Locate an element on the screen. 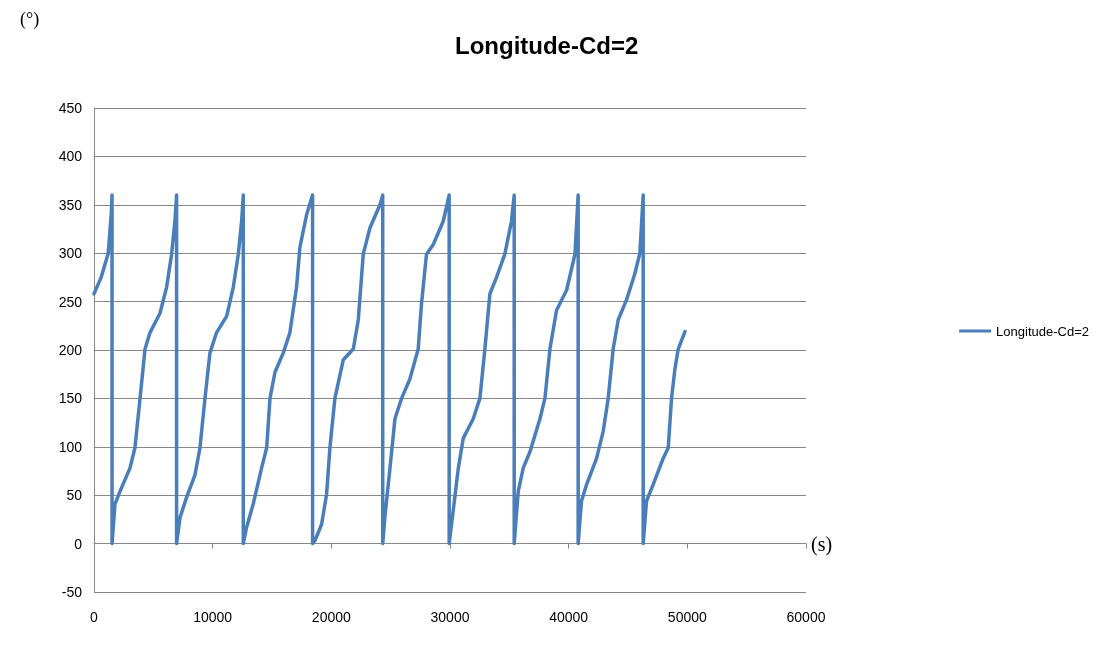 The image size is (1109, 662). x-tick-label: 0 is located at coordinates (94, 617).